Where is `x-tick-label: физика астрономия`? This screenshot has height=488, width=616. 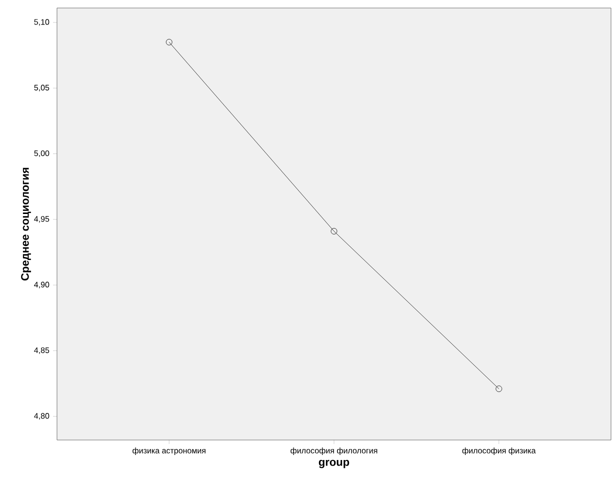
x-tick-label: физика астрономия is located at coordinates (169, 451).